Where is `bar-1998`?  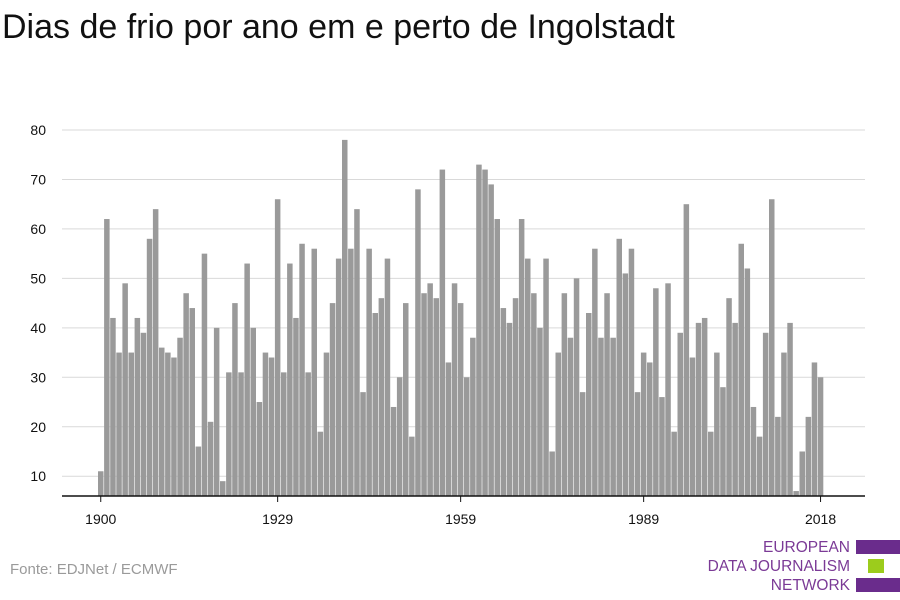
bar-1998 is located at coordinates (698, 409).